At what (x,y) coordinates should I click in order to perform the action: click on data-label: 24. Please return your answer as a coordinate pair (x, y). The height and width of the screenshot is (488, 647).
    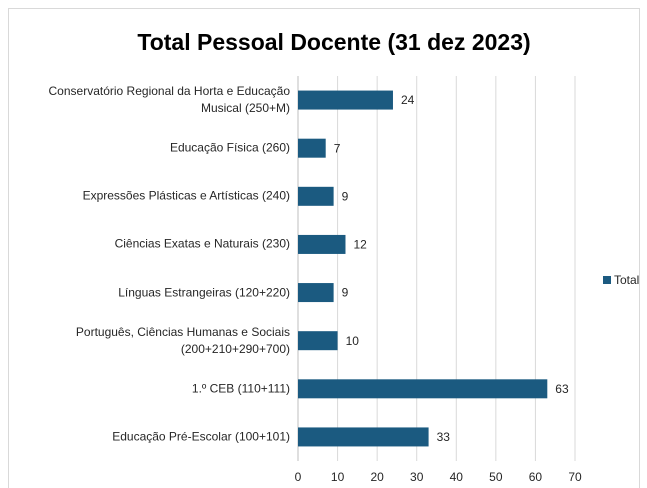
    Looking at the image, I should click on (408, 100).